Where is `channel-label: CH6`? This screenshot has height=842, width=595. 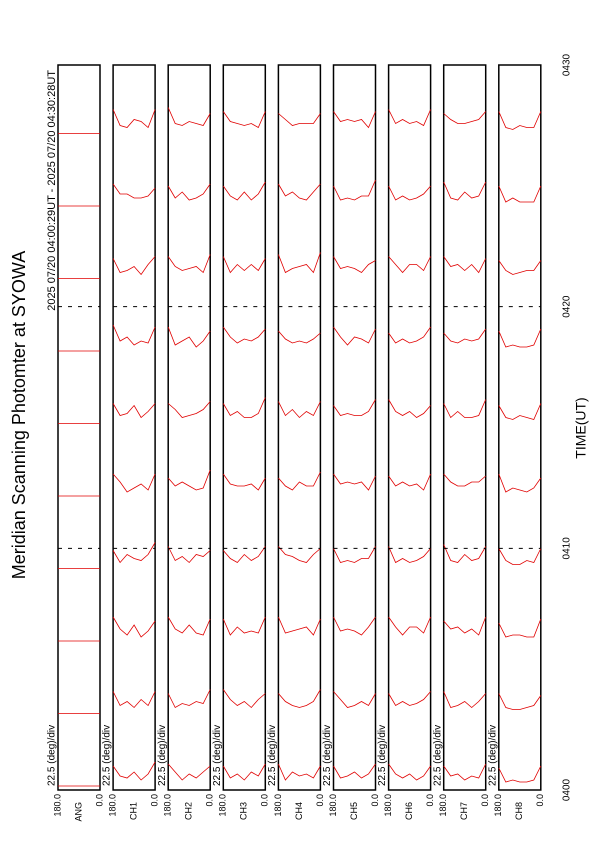 channel-label: CH6 is located at coordinates (409, 811).